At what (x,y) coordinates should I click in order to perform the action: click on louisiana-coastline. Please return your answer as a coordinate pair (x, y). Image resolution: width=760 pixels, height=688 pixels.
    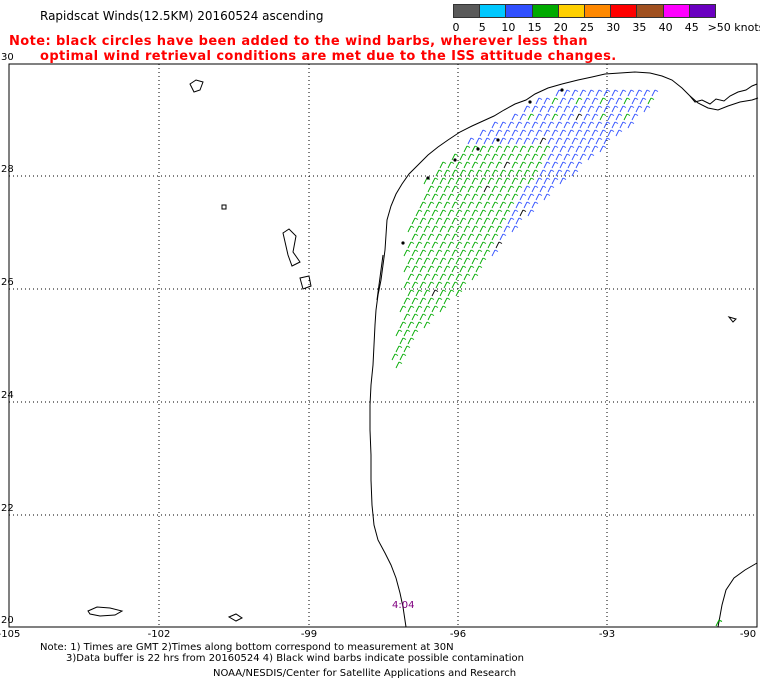
    Looking at the image, I should click on (660, 91).